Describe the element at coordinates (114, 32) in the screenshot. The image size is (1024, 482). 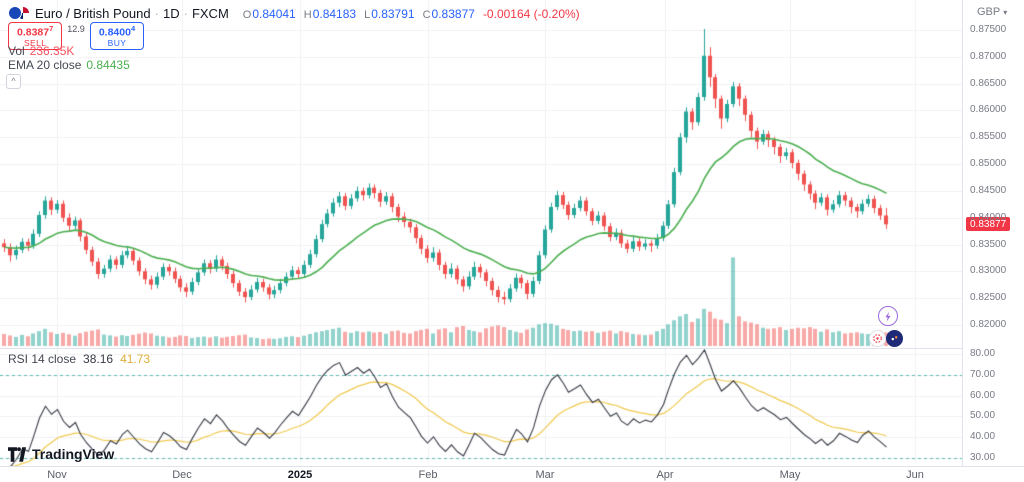
I see `buy-price: 0.8400` at that location.